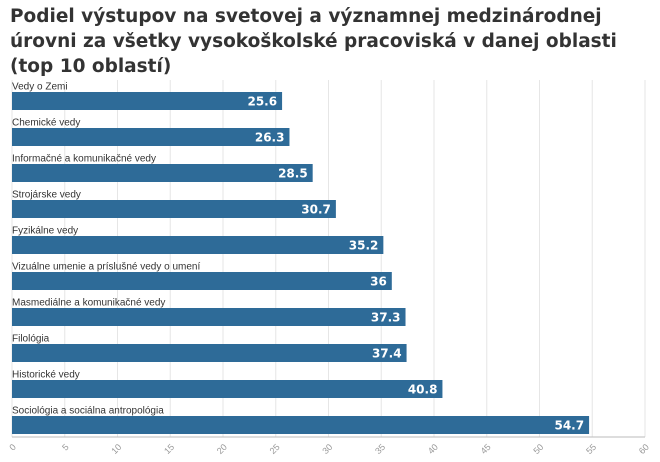 This screenshot has height=462, width=660. What do you see at coordinates (45, 231) in the screenshot?
I see `category-label: Fyzikálne vedy` at bounding box center [45, 231].